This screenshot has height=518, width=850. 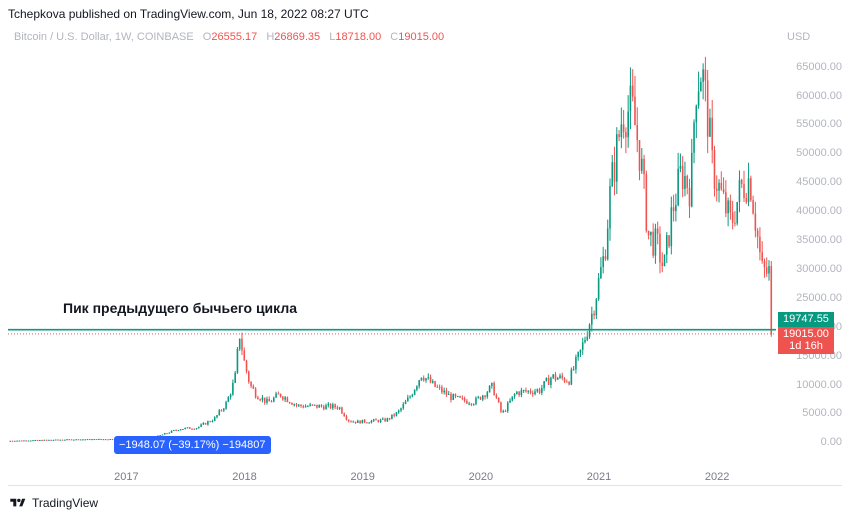 I want to click on symbol-title: Bitcoin / U.S. Dollar, 1W, COINBASE, so click(x=104, y=37).